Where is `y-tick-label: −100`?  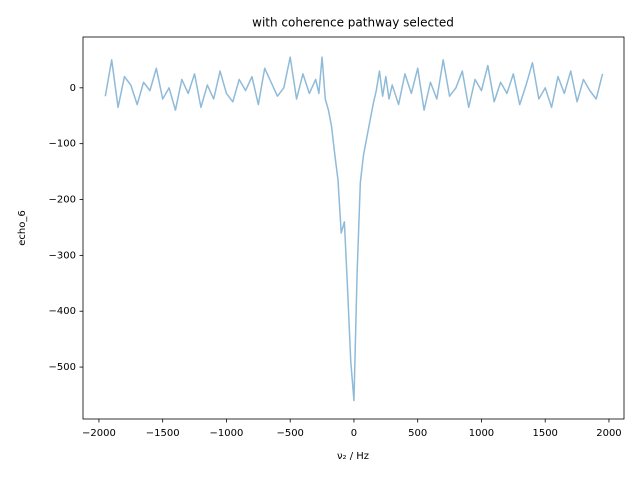
y-tick-label: −100 is located at coordinates (62, 144).